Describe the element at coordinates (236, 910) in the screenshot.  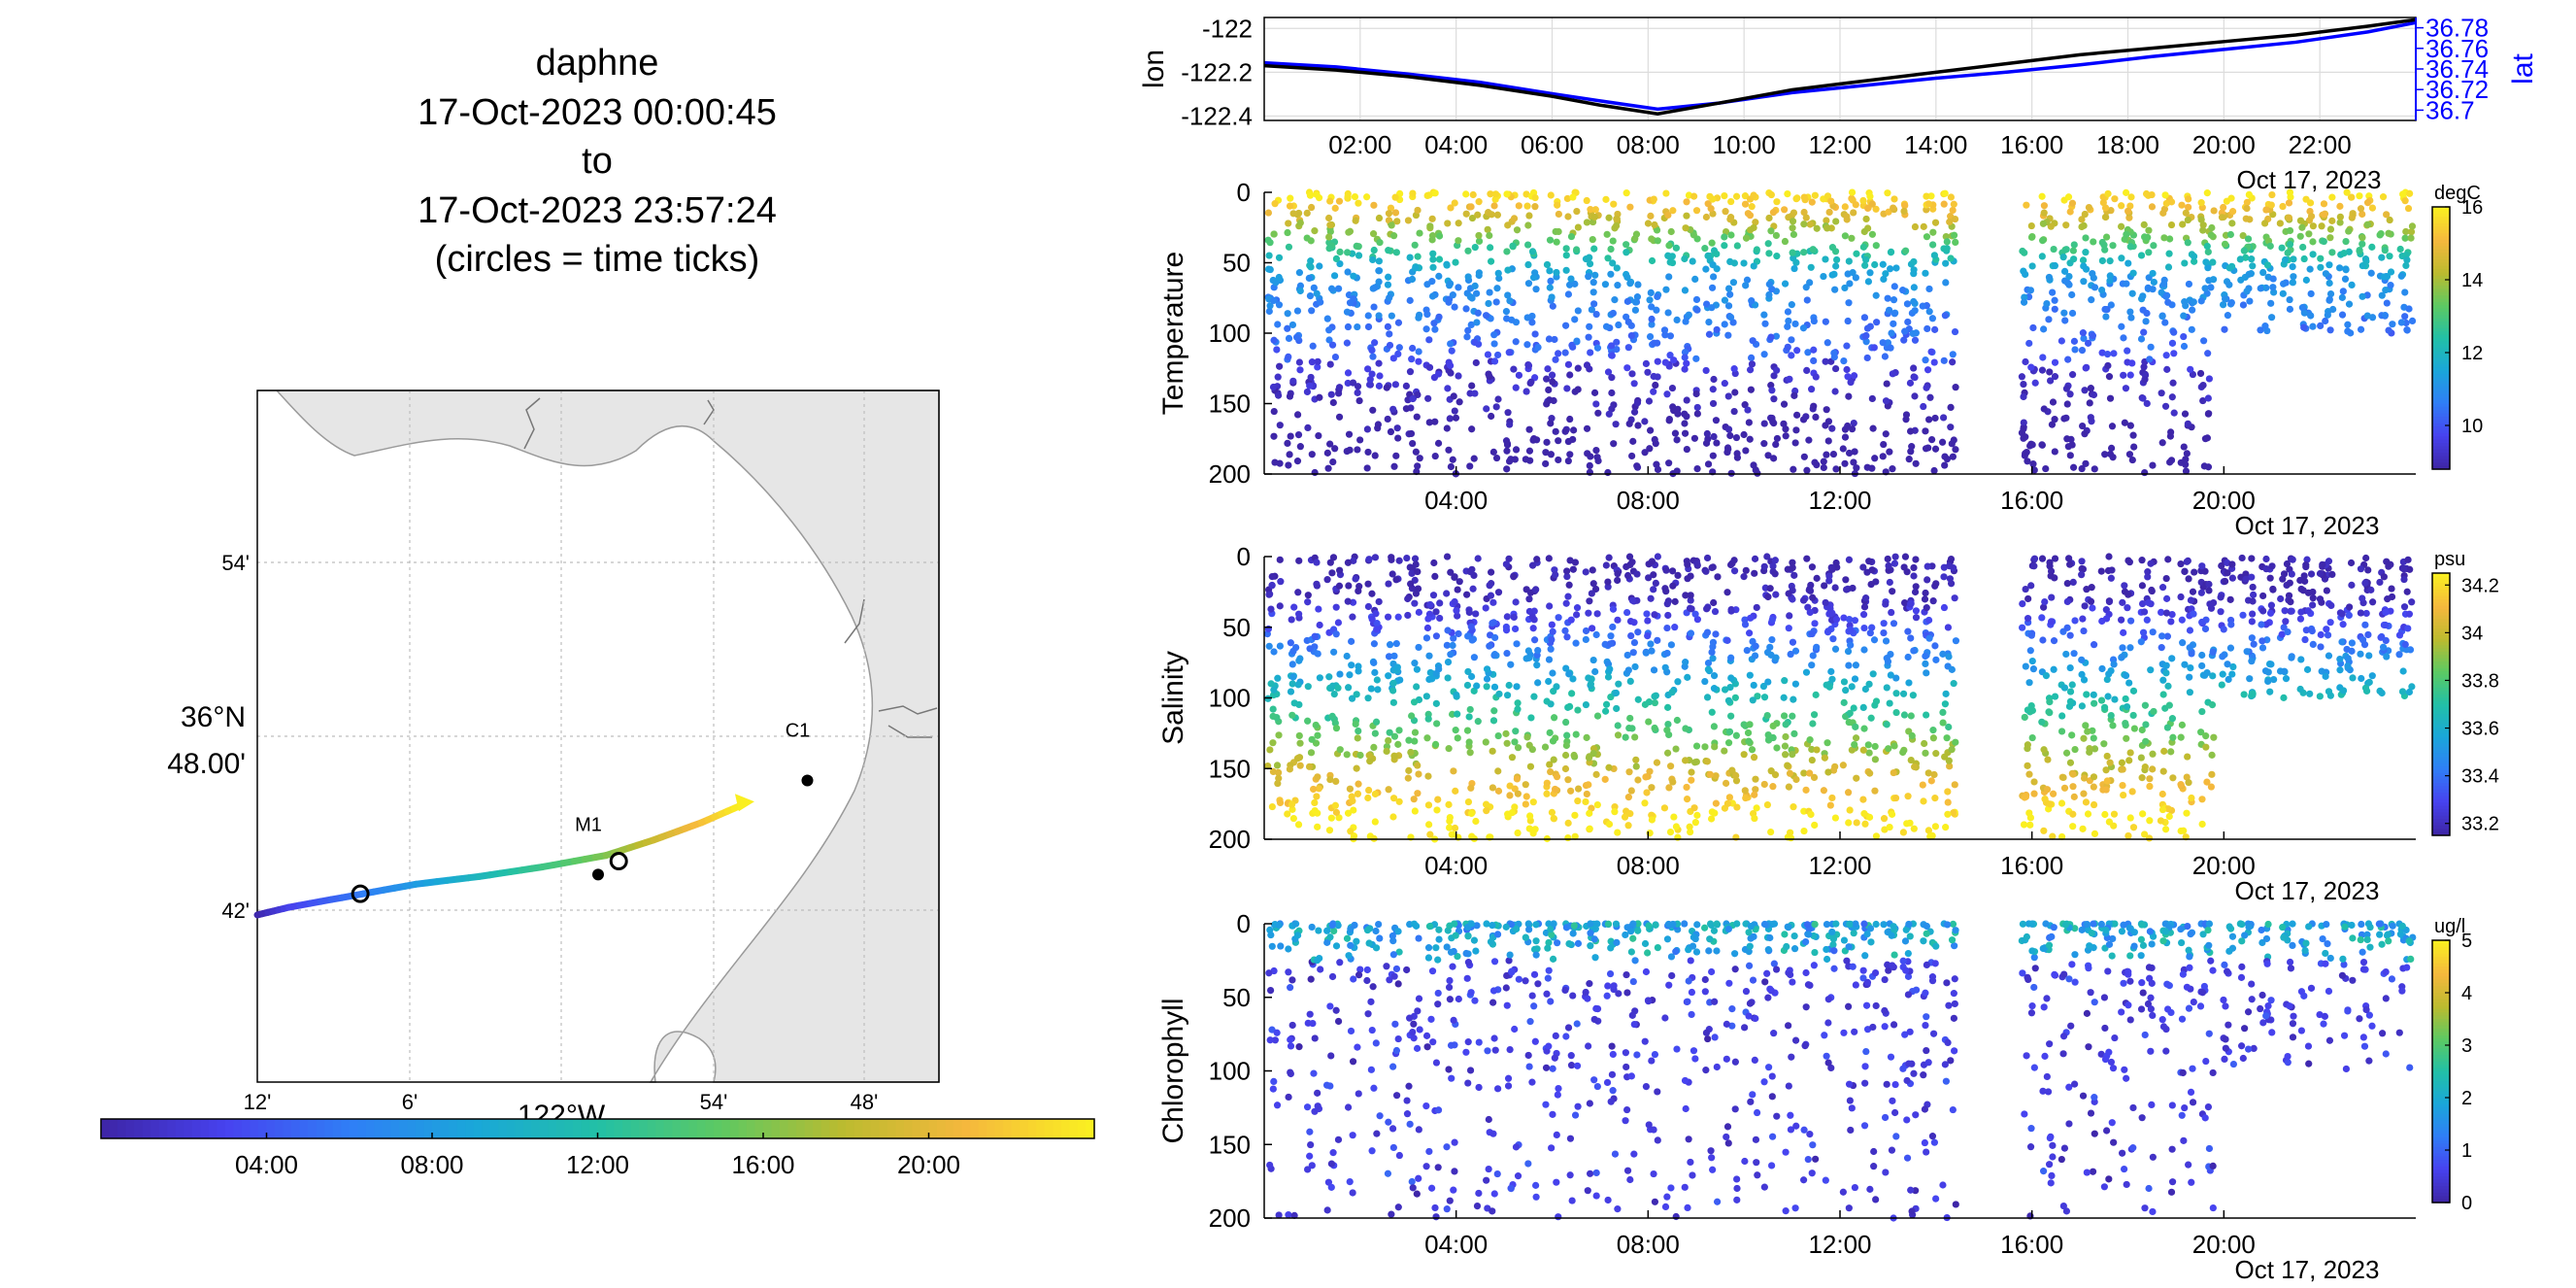
I see `map-lat-tick-label: 42'` at that location.